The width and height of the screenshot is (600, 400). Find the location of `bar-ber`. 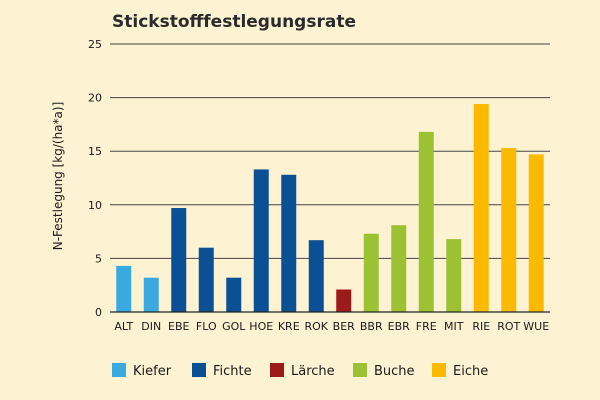

bar-ber is located at coordinates (344, 300).